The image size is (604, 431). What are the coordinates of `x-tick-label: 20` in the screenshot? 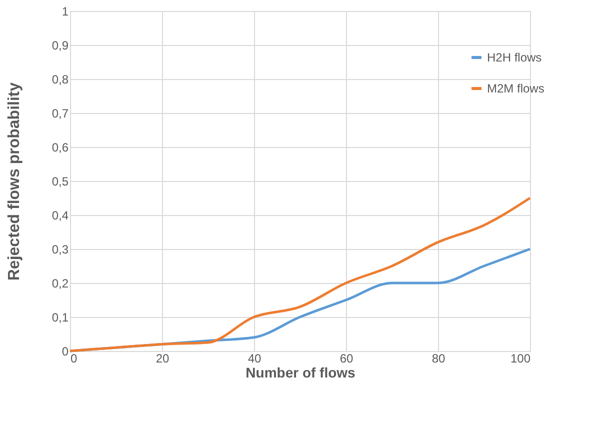 It's located at (163, 359).